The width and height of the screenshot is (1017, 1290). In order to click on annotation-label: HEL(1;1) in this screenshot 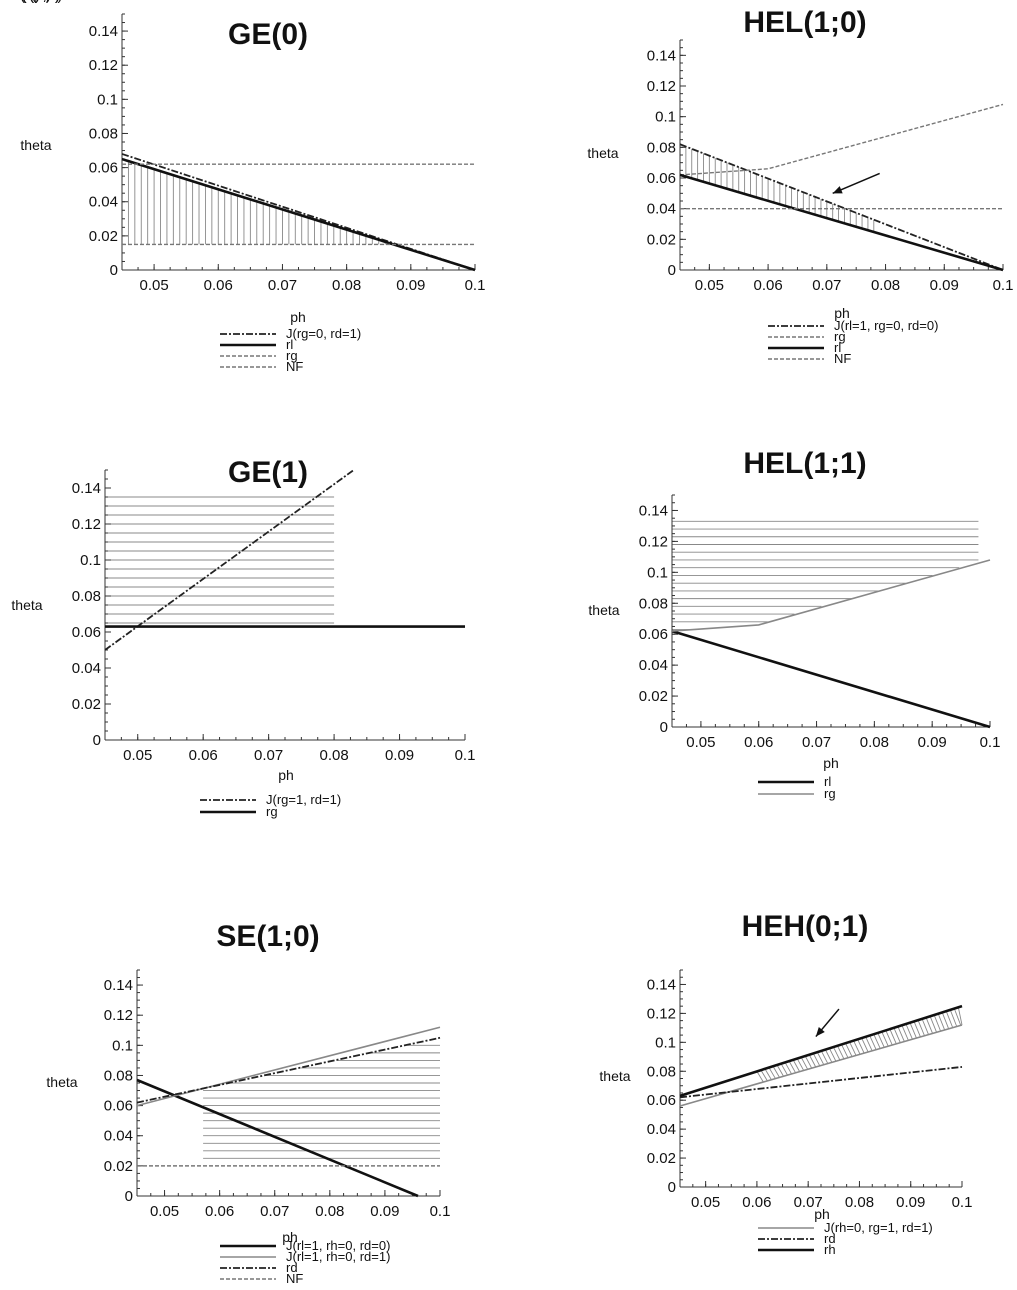, I will do `click(30, 2)`.